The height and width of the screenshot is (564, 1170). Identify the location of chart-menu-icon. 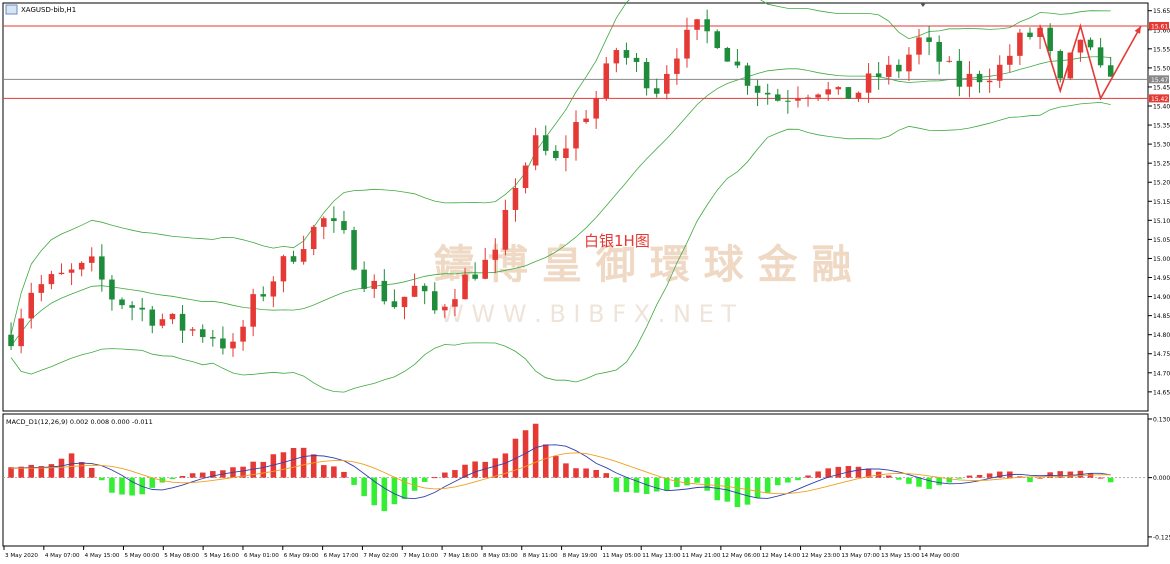
(11, 9).